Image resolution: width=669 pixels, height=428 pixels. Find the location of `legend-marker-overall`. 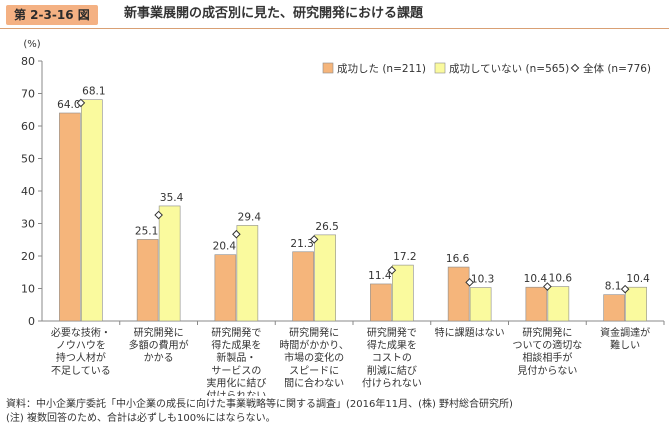

legend-marker-overall is located at coordinates (575, 68).